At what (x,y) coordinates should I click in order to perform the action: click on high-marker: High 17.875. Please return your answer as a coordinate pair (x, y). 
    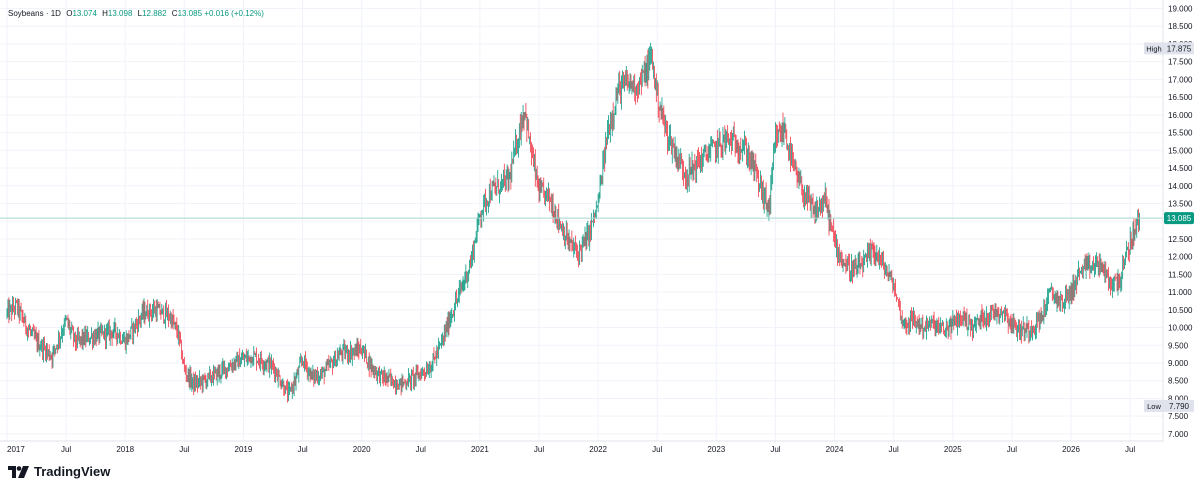
    Looking at the image, I should click on (1169, 48).